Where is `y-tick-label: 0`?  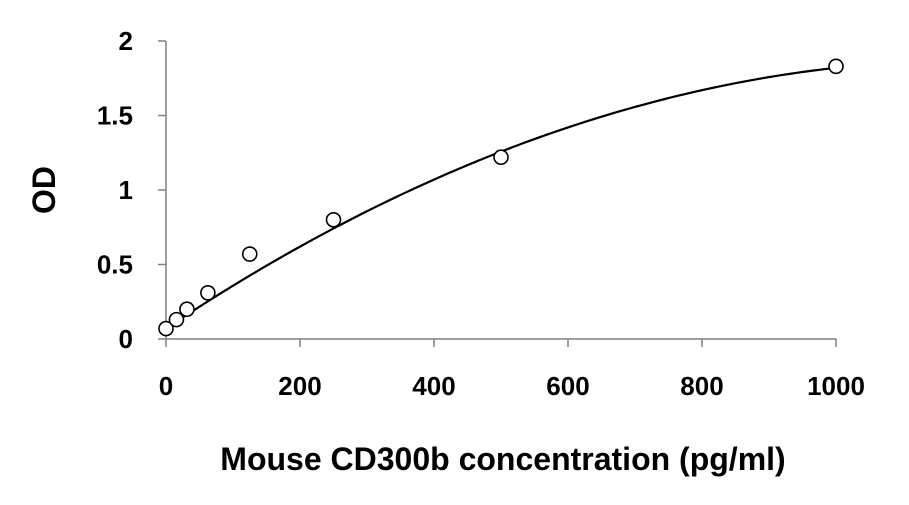
y-tick-label: 0 is located at coordinates (126, 339).